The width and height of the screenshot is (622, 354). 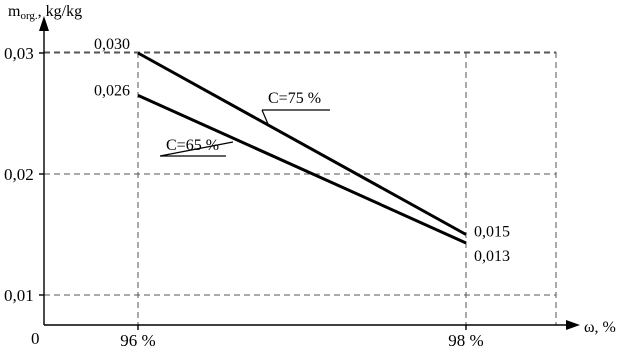 What do you see at coordinates (44, 23) in the screenshot?
I see `y-axis-arrow` at bounding box center [44, 23].